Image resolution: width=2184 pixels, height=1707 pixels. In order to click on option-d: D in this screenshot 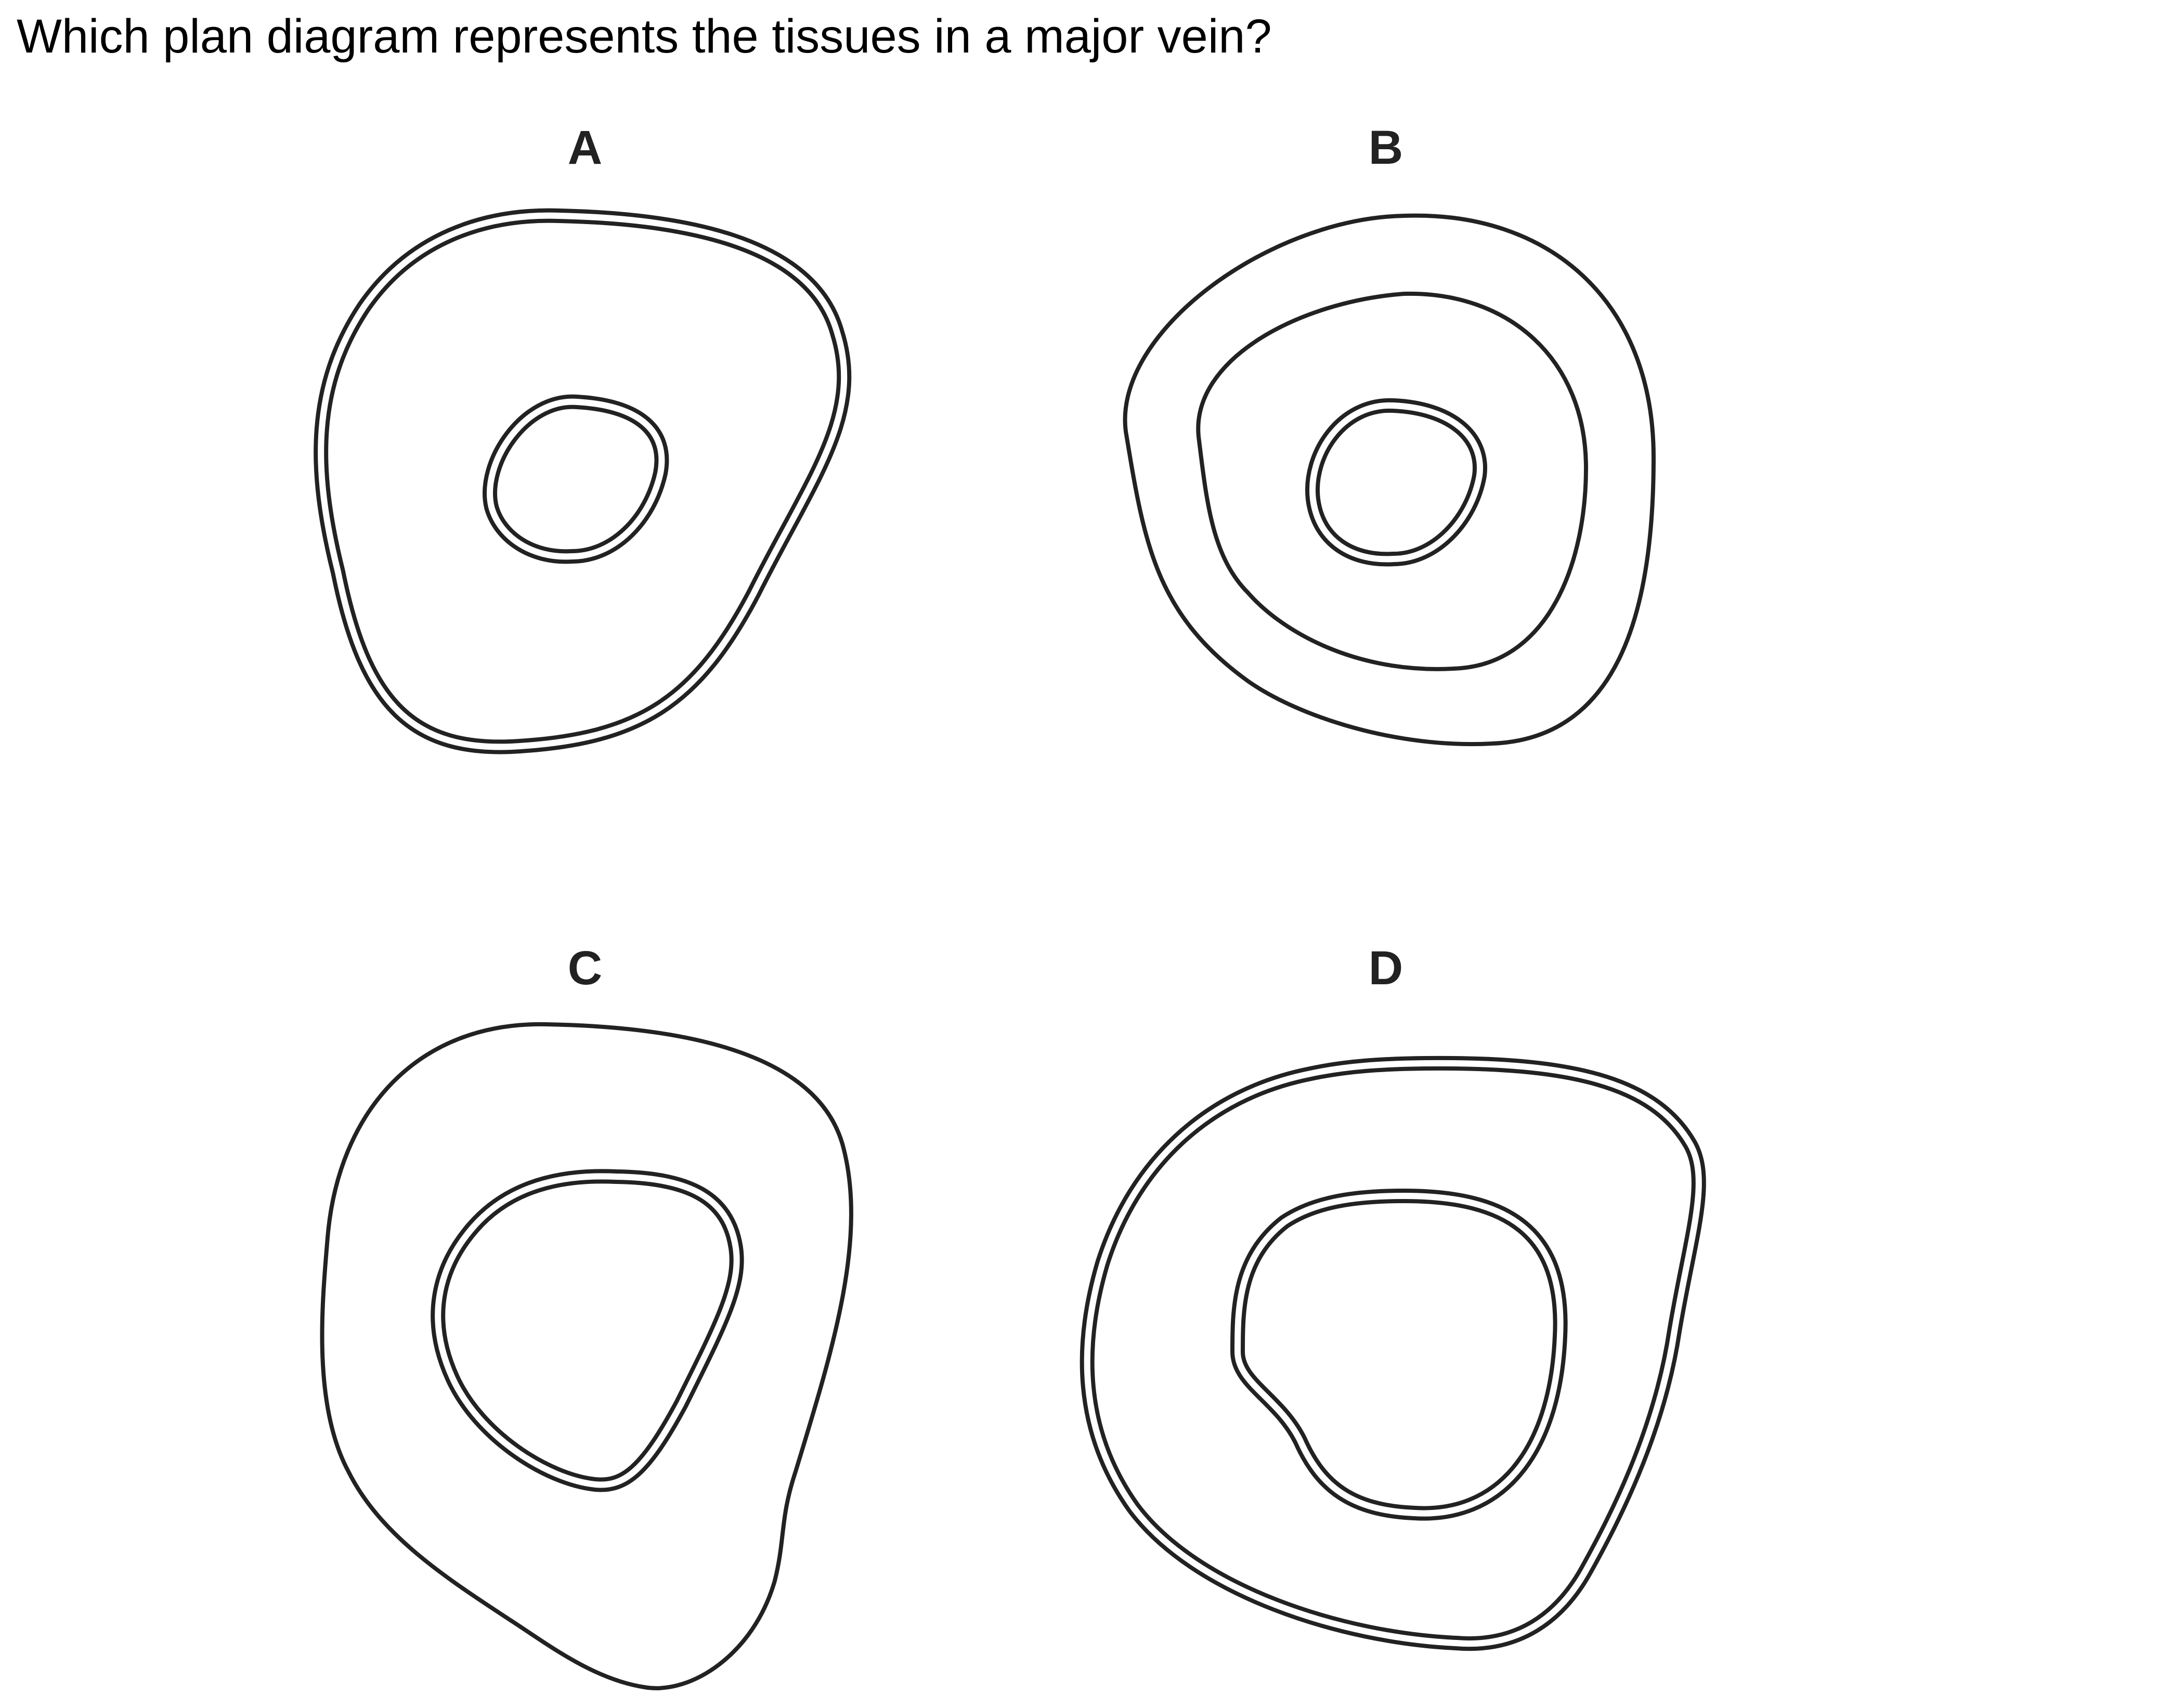, I will do `click(1393, 1296)`.